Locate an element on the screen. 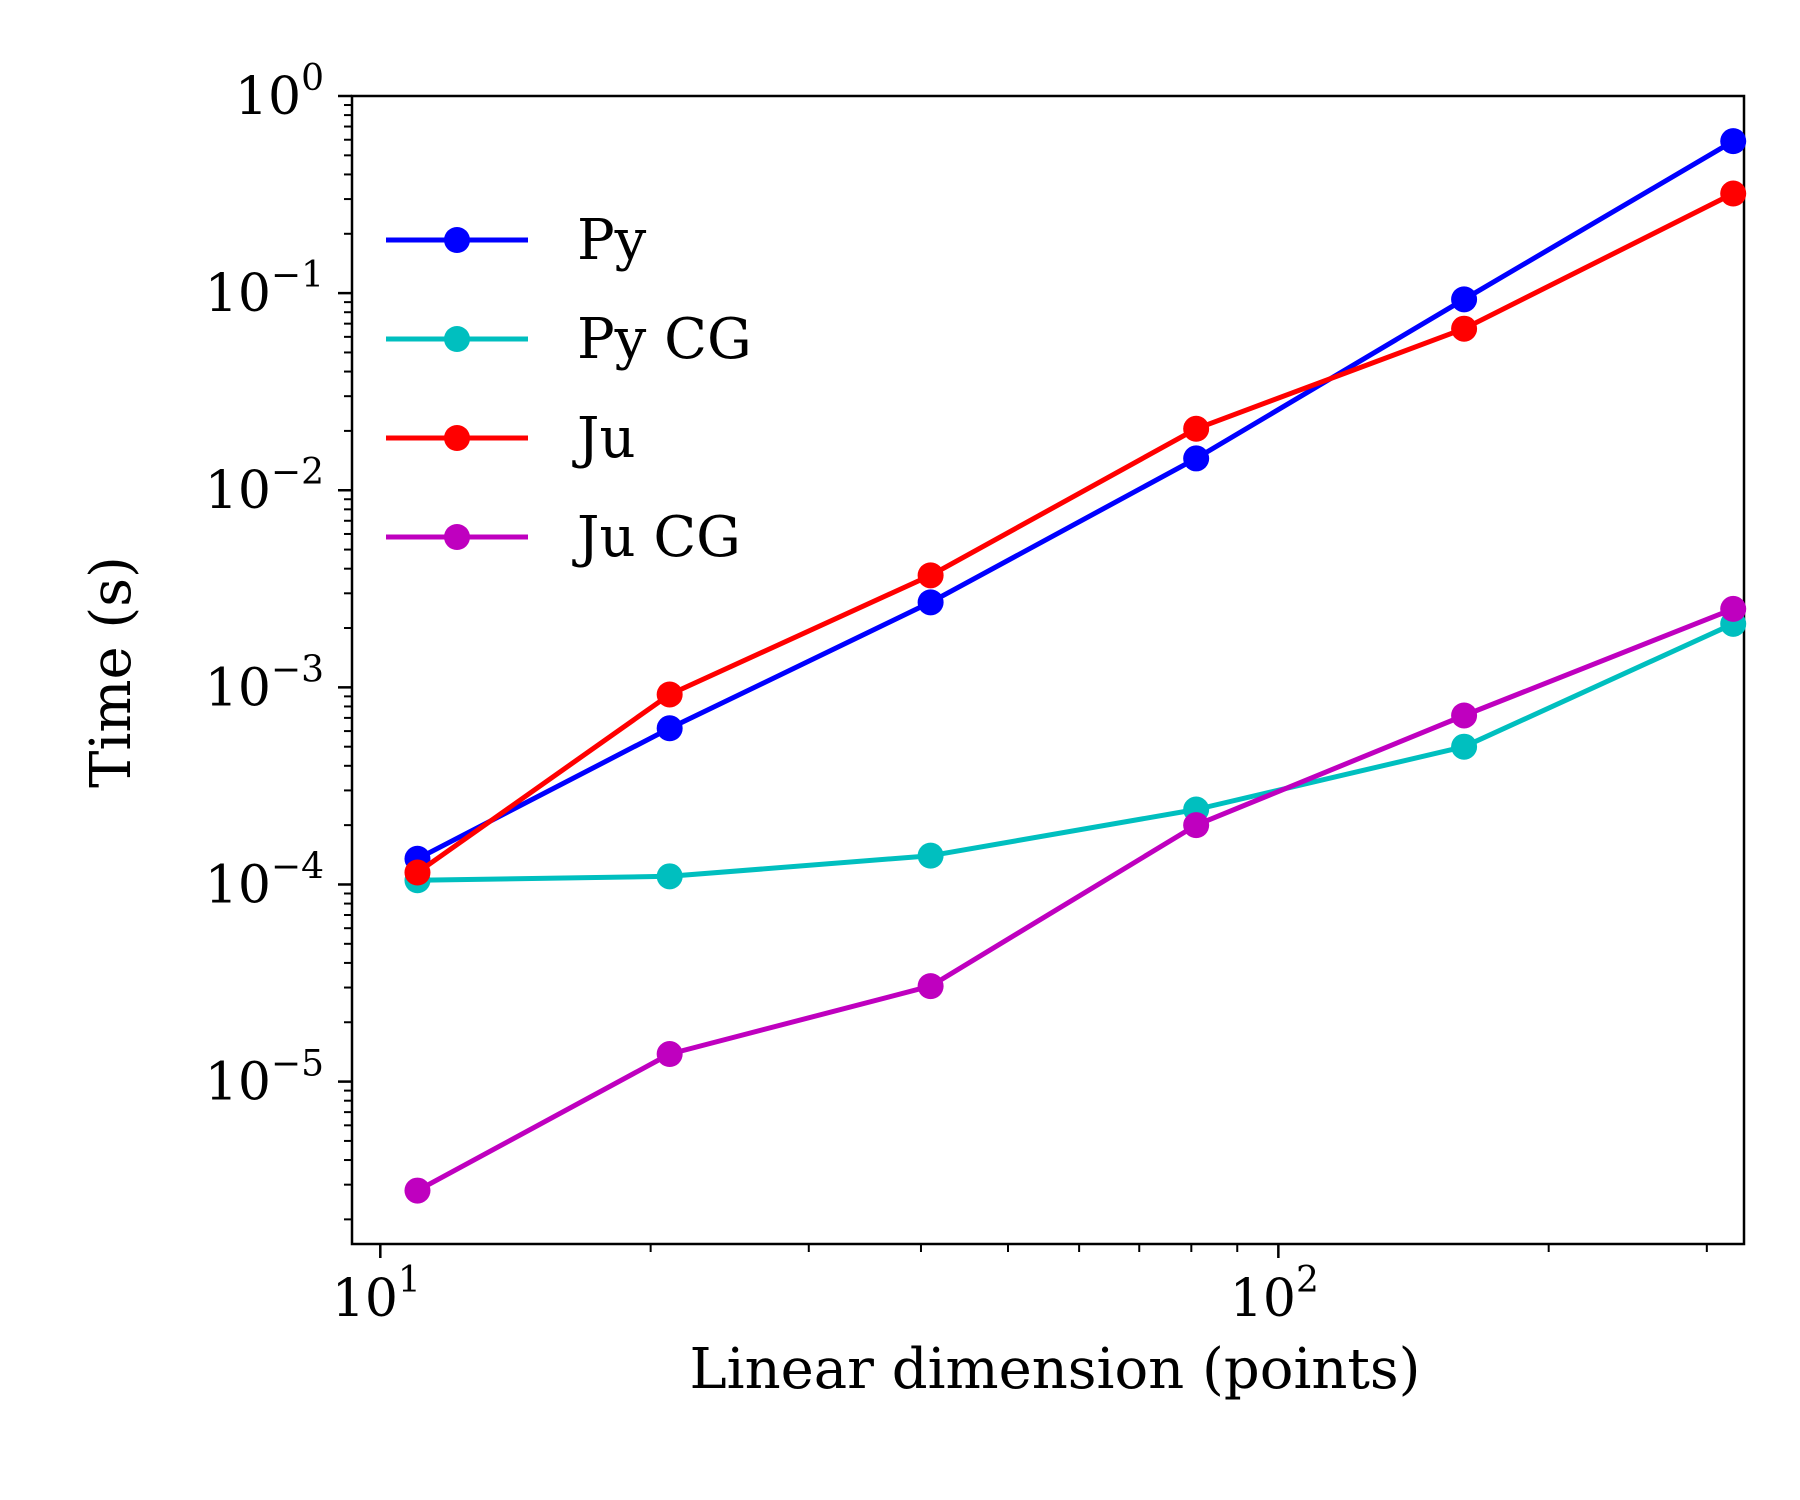 The height and width of the screenshot is (1500, 1800). legend-entry: Ju is located at coordinates (511, 438).